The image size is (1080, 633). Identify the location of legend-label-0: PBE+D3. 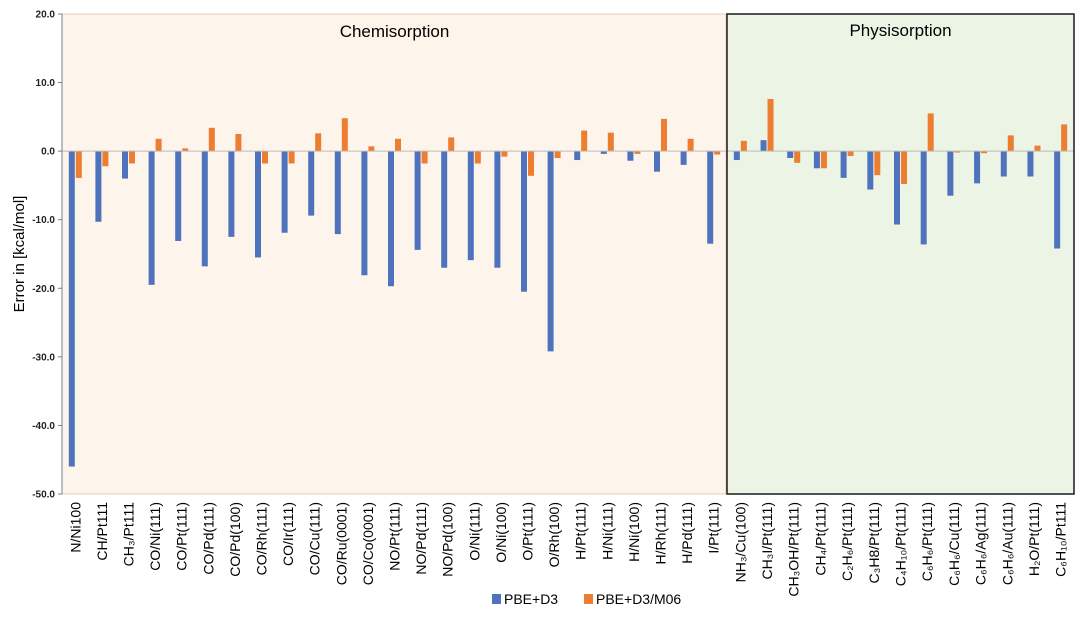
(531, 599).